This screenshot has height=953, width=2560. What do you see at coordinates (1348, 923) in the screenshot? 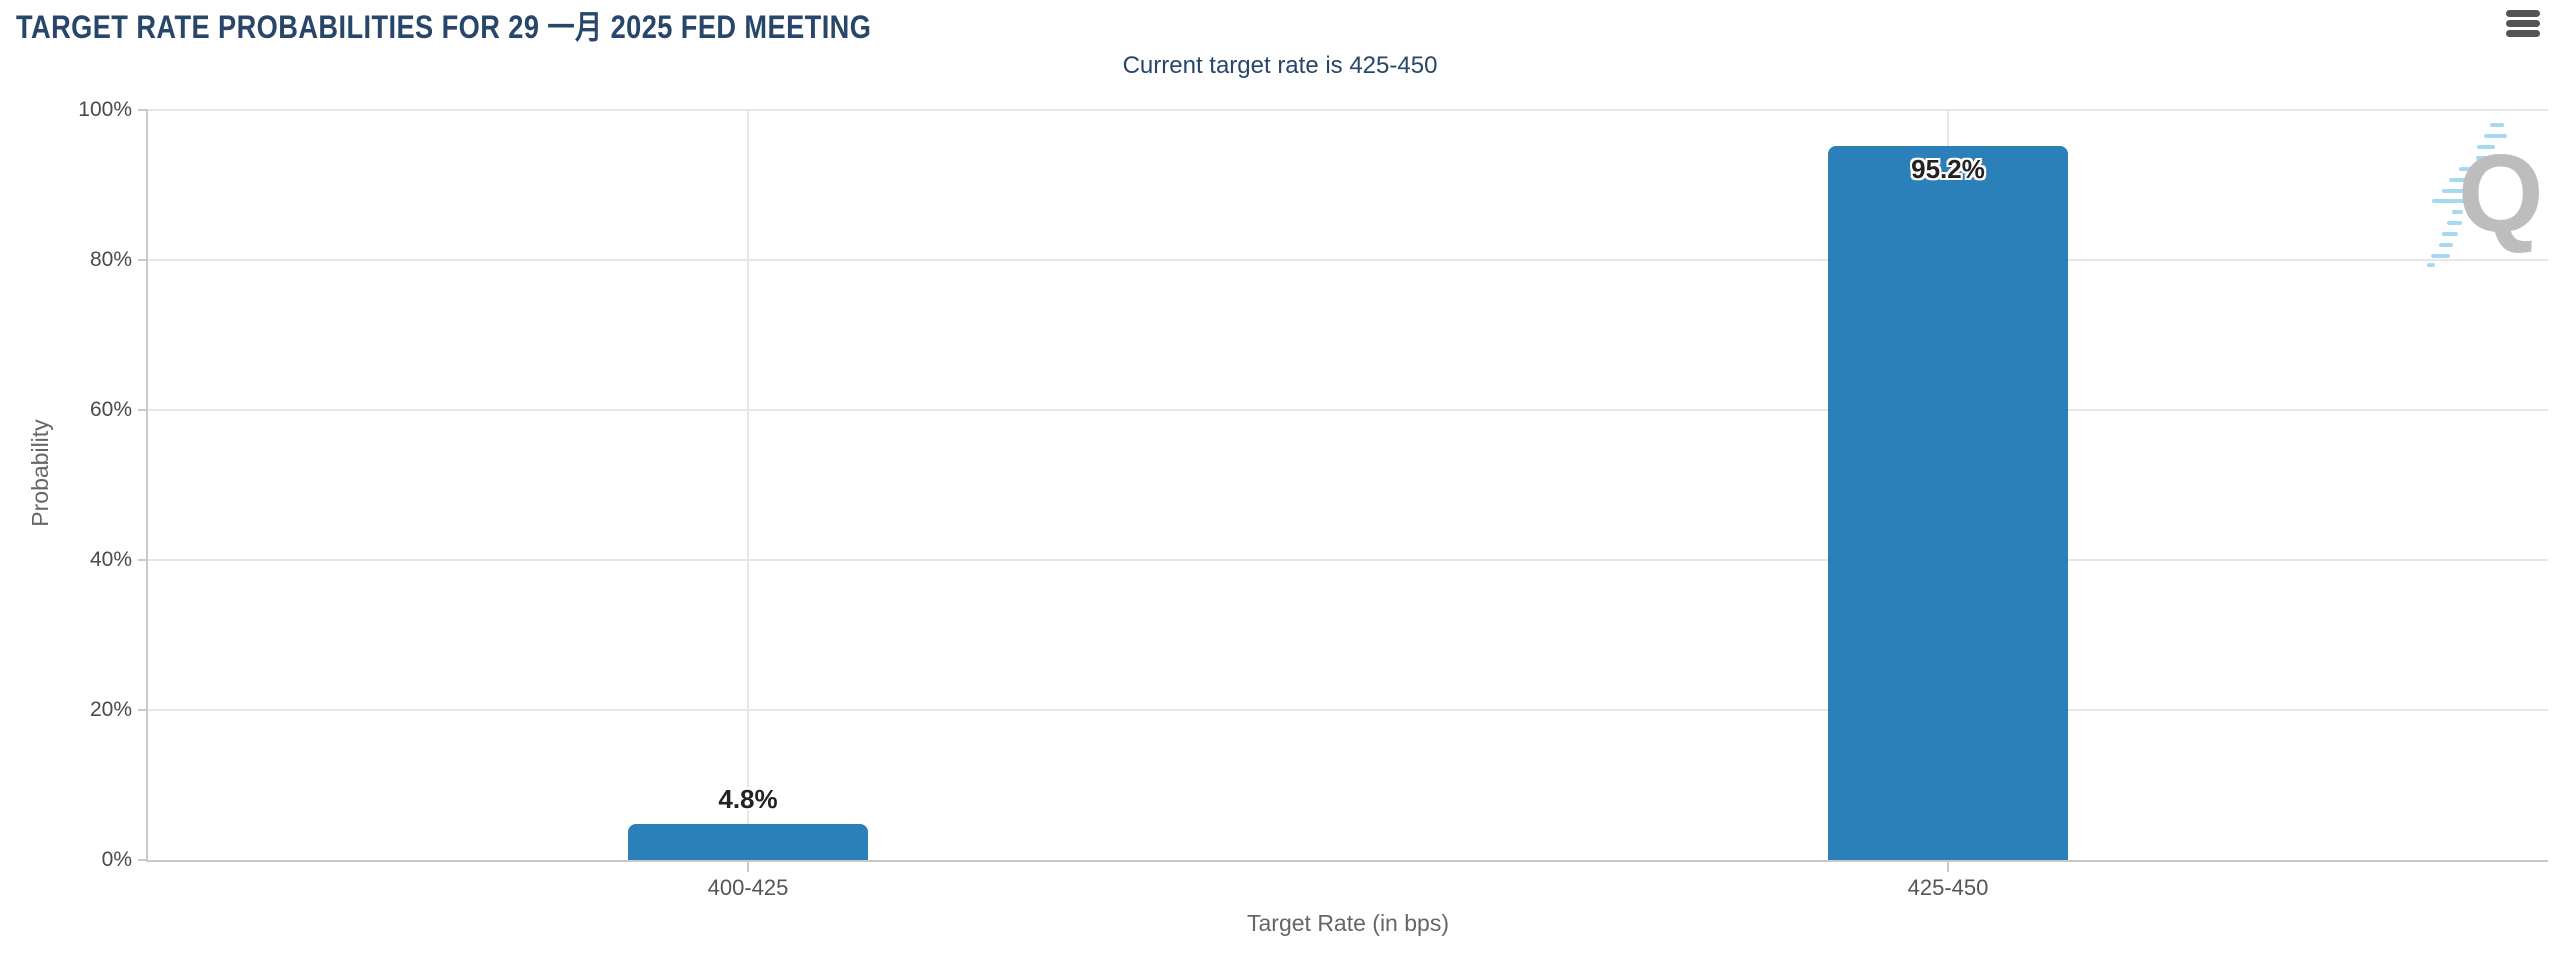
I see `x-axis-title: Target Rate (in bps)` at bounding box center [1348, 923].